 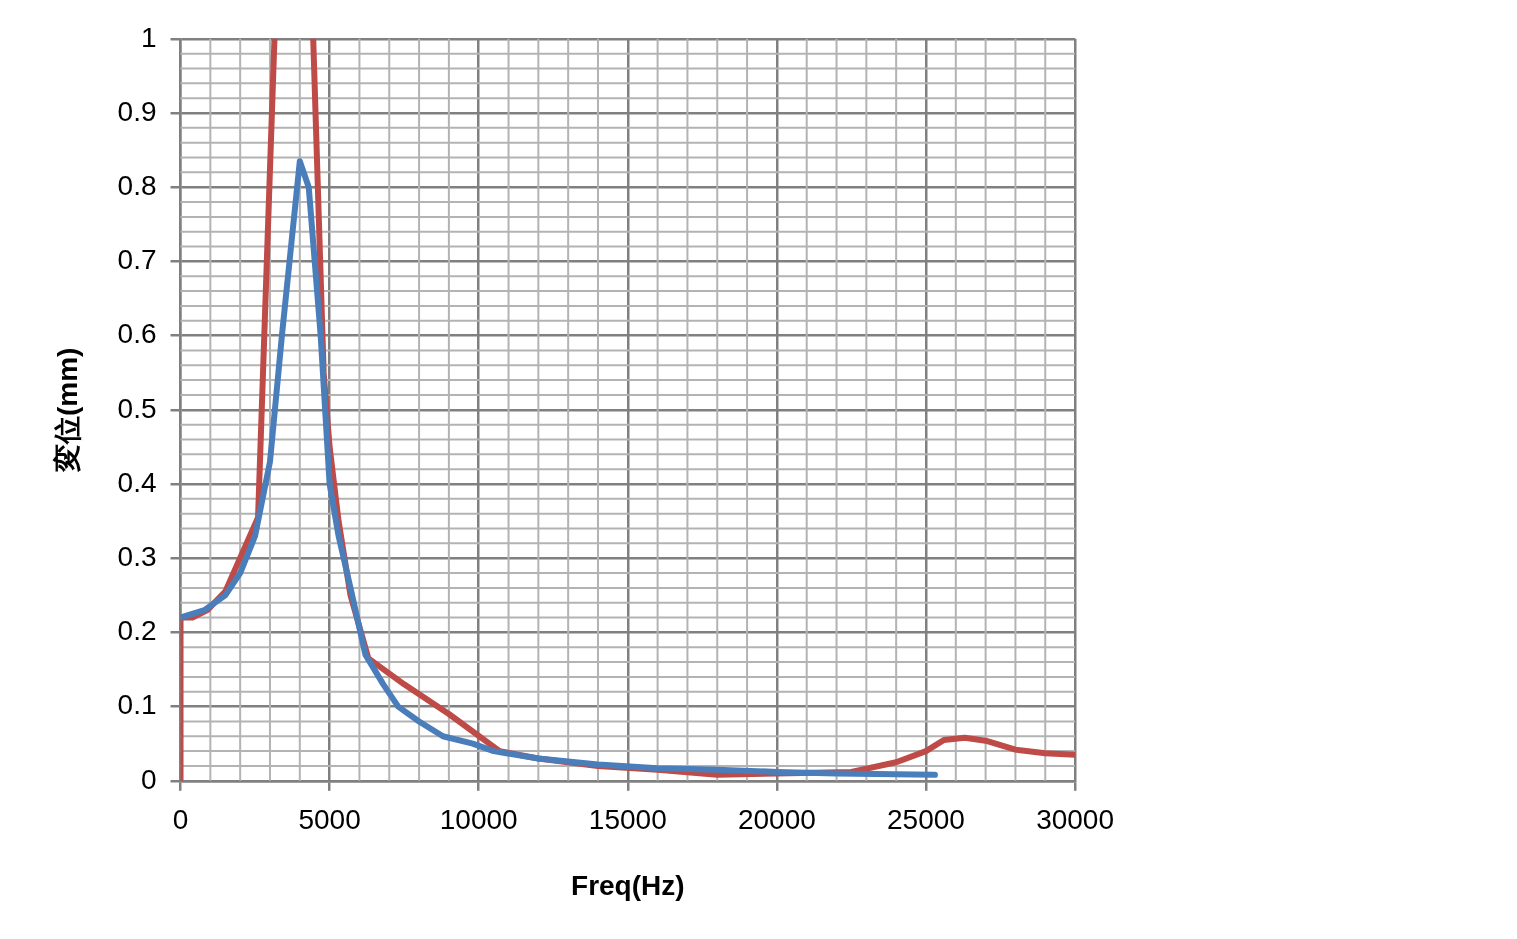 What do you see at coordinates (926, 820) in the screenshot?
I see `x-tick-label: 25000` at bounding box center [926, 820].